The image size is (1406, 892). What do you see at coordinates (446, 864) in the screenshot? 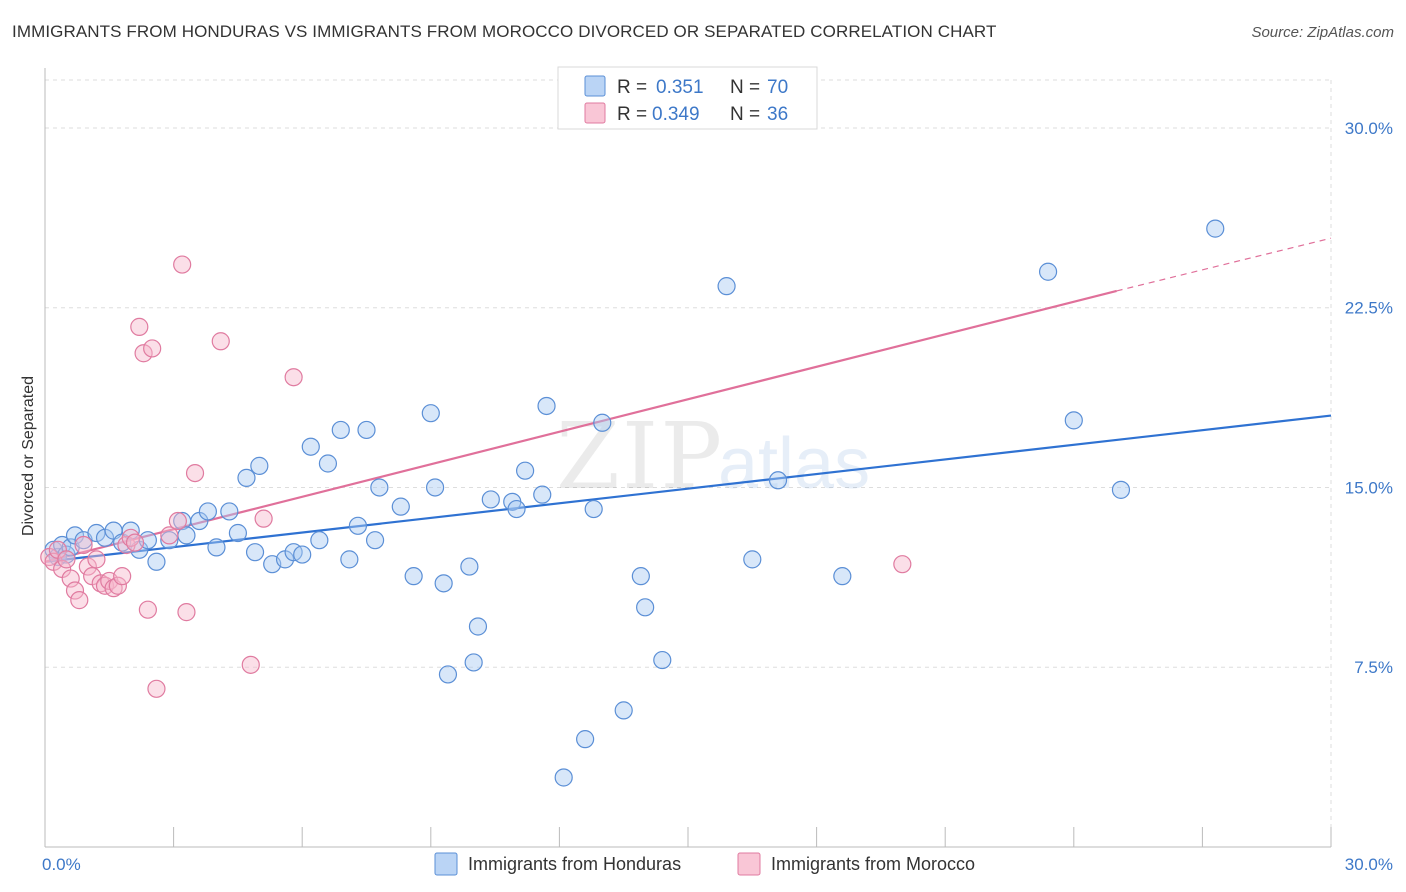
I see `bottom-legend-swatch-honduras` at bounding box center [446, 864].